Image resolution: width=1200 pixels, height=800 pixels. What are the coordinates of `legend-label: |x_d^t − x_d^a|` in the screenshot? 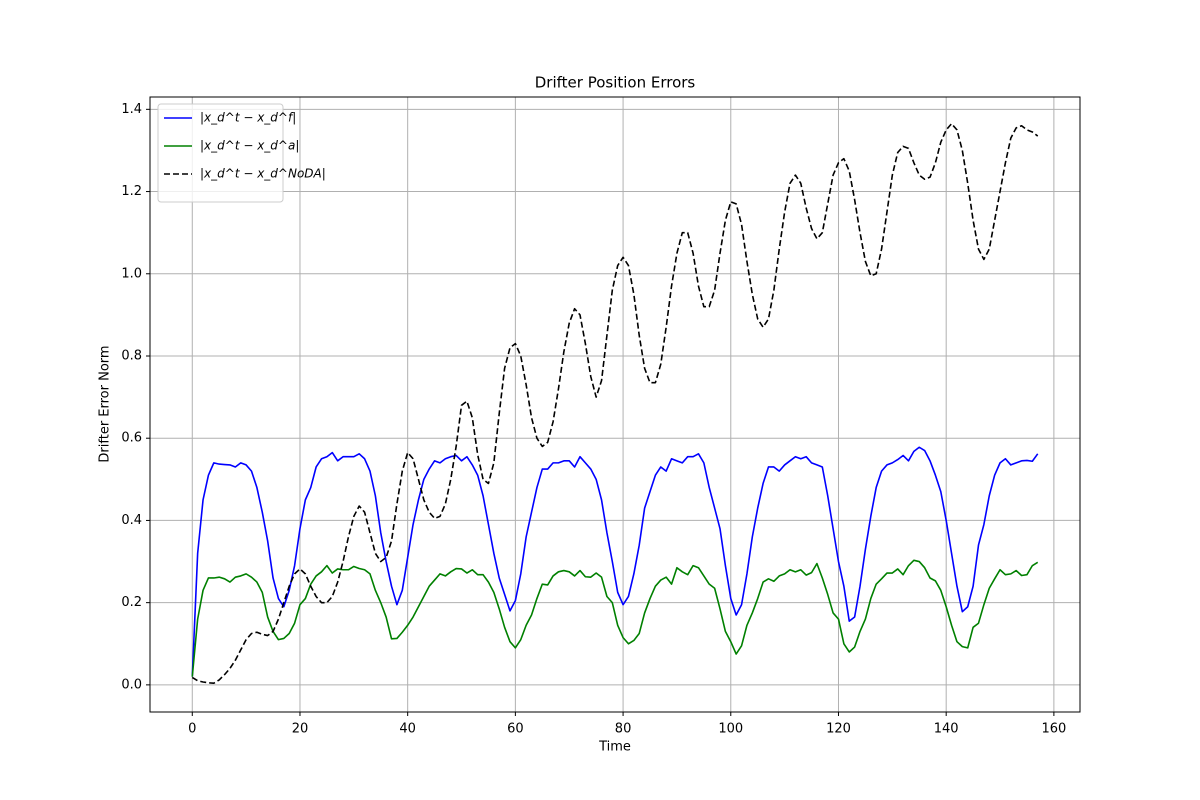 It's located at (249, 146).